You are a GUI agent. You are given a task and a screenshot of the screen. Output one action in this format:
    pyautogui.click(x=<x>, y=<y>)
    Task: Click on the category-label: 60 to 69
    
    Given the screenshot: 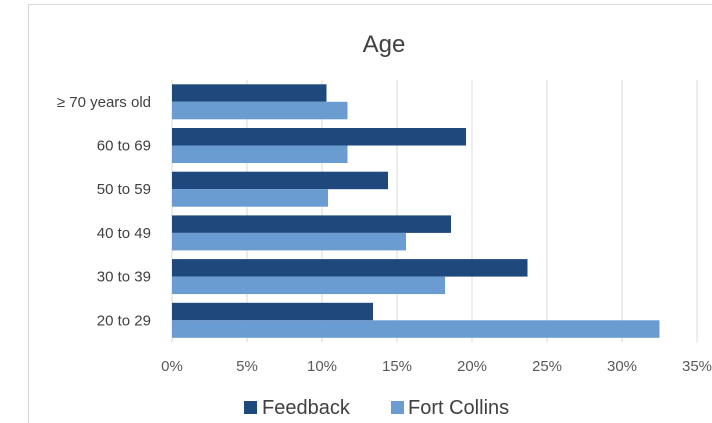 What is the action you would take?
    pyautogui.click(x=124, y=146)
    